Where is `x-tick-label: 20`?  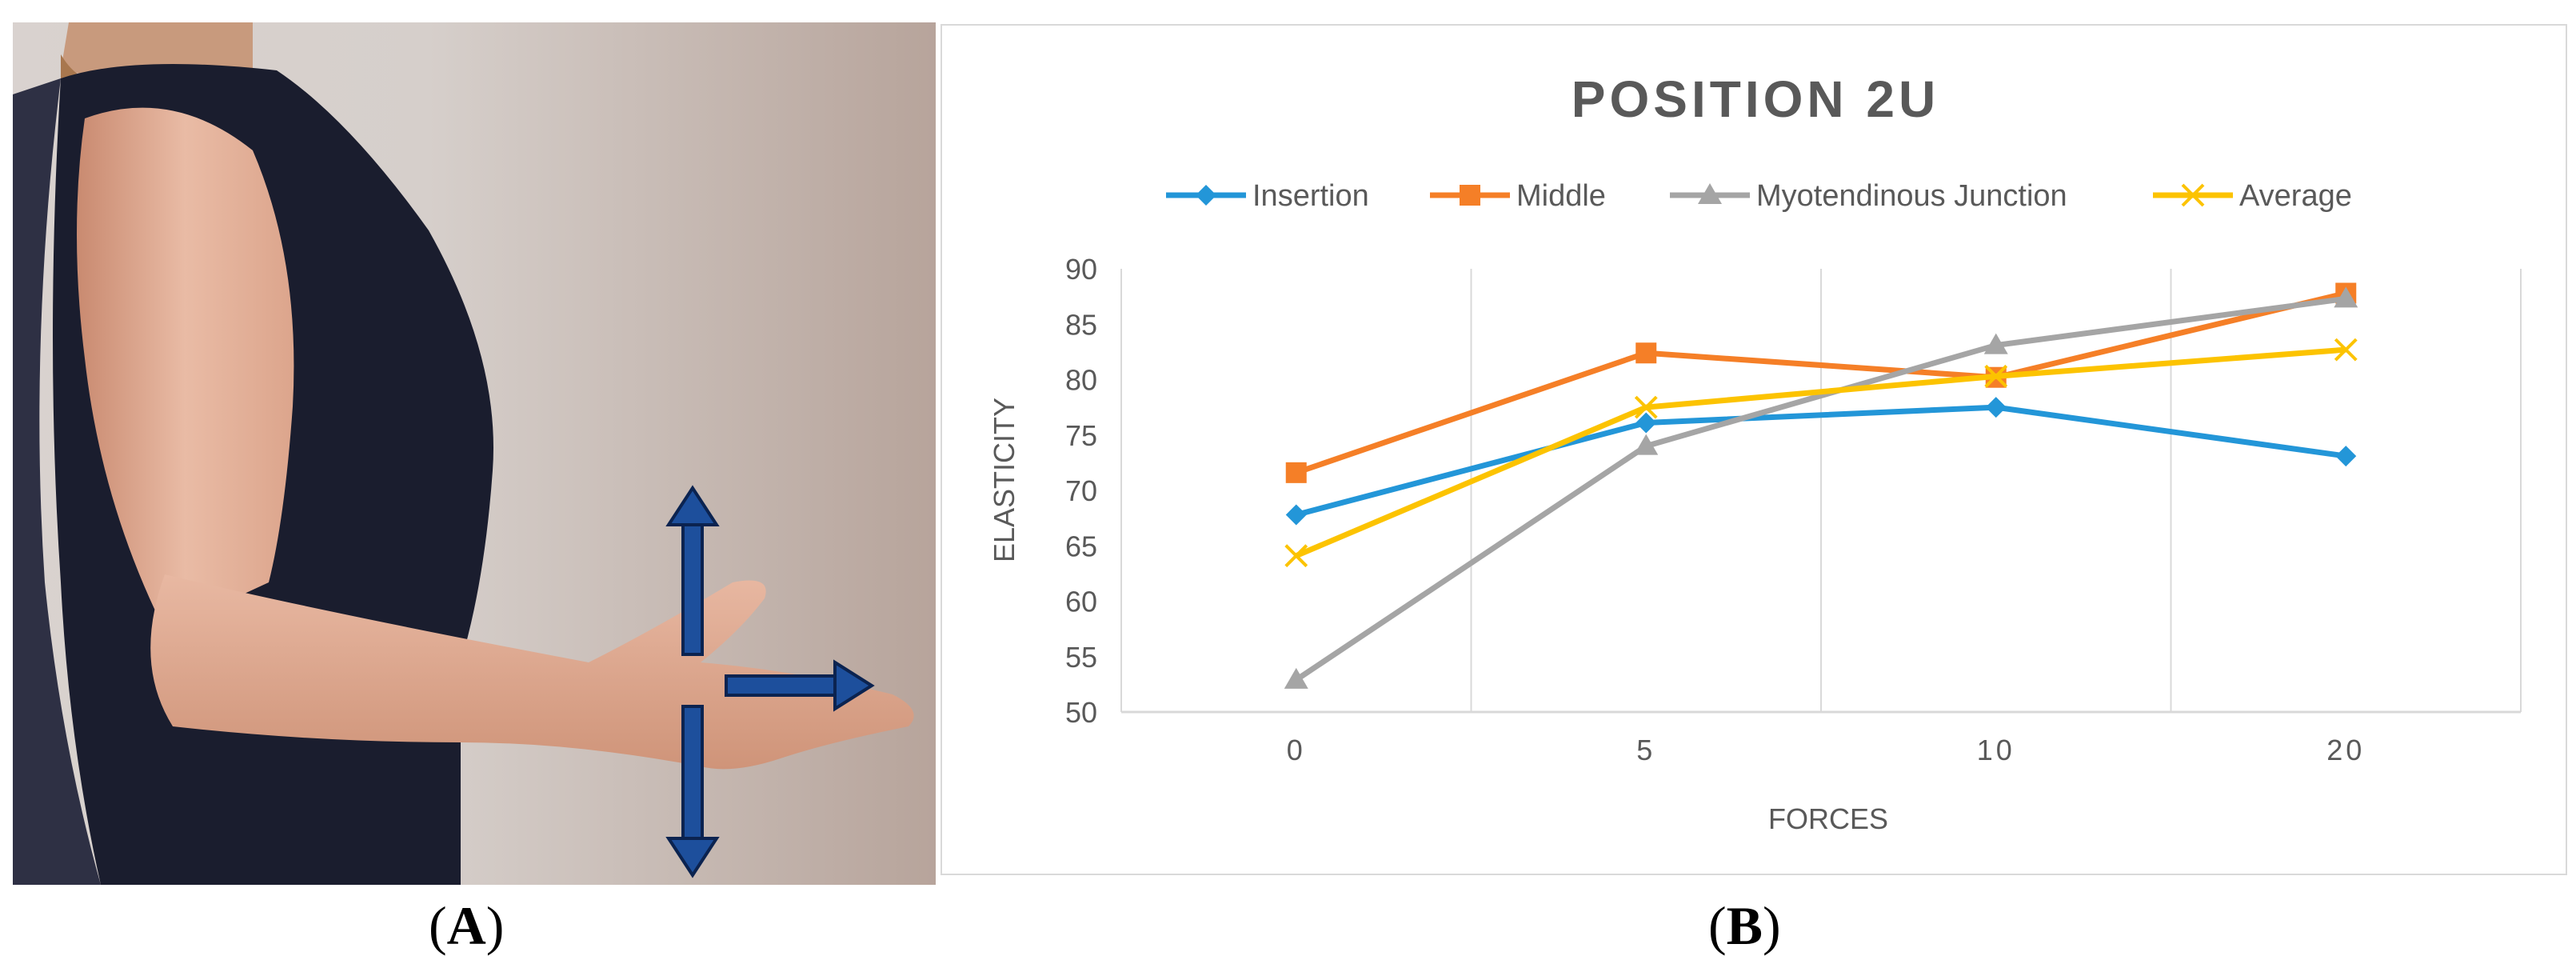
x-tick-label: 20 is located at coordinates (2346, 750).